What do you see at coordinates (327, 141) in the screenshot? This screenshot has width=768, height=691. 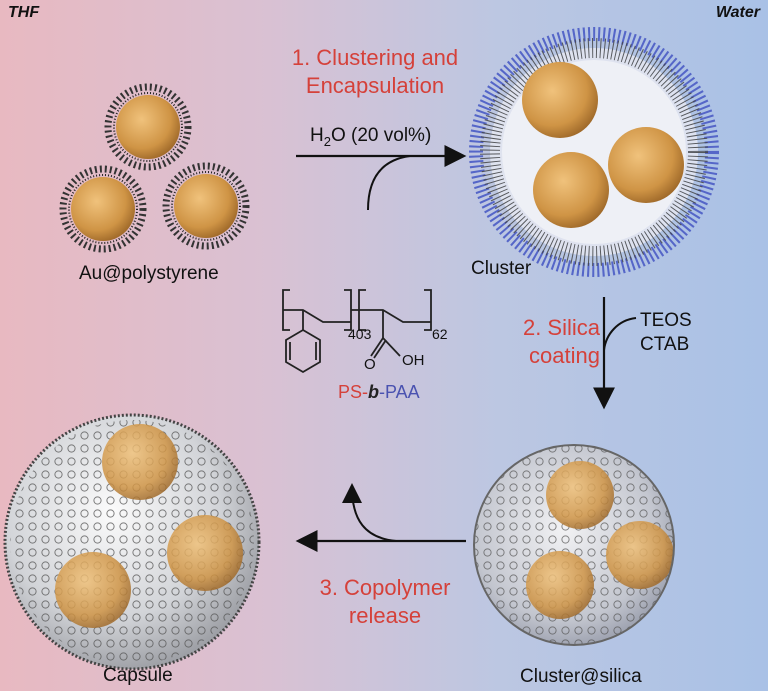 I see `condition-sub: 2` at bounding box center [327, 141].